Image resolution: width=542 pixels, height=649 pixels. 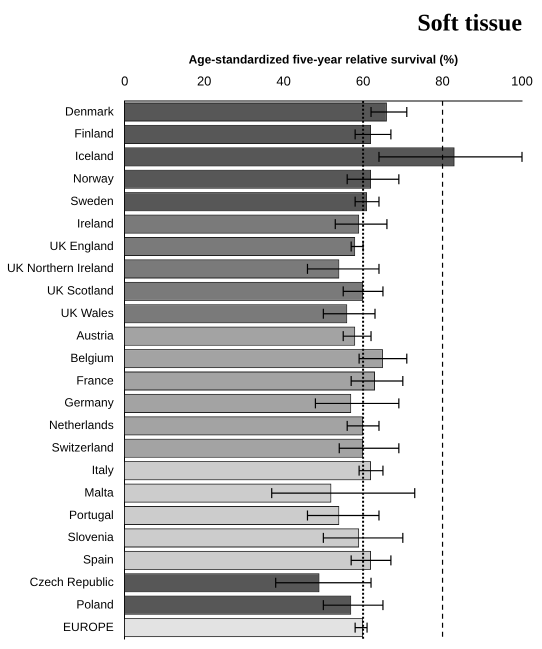 I want to click on y-tick-label: Italy, so click(x=103, y=469).